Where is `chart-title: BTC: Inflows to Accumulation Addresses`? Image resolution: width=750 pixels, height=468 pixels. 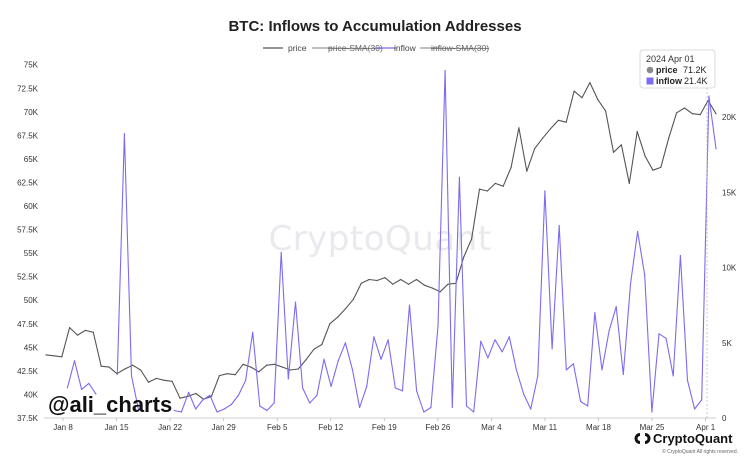 chart-title: BTC: Inflows to Accumulation Addresses is located at coordinates (374, 26).